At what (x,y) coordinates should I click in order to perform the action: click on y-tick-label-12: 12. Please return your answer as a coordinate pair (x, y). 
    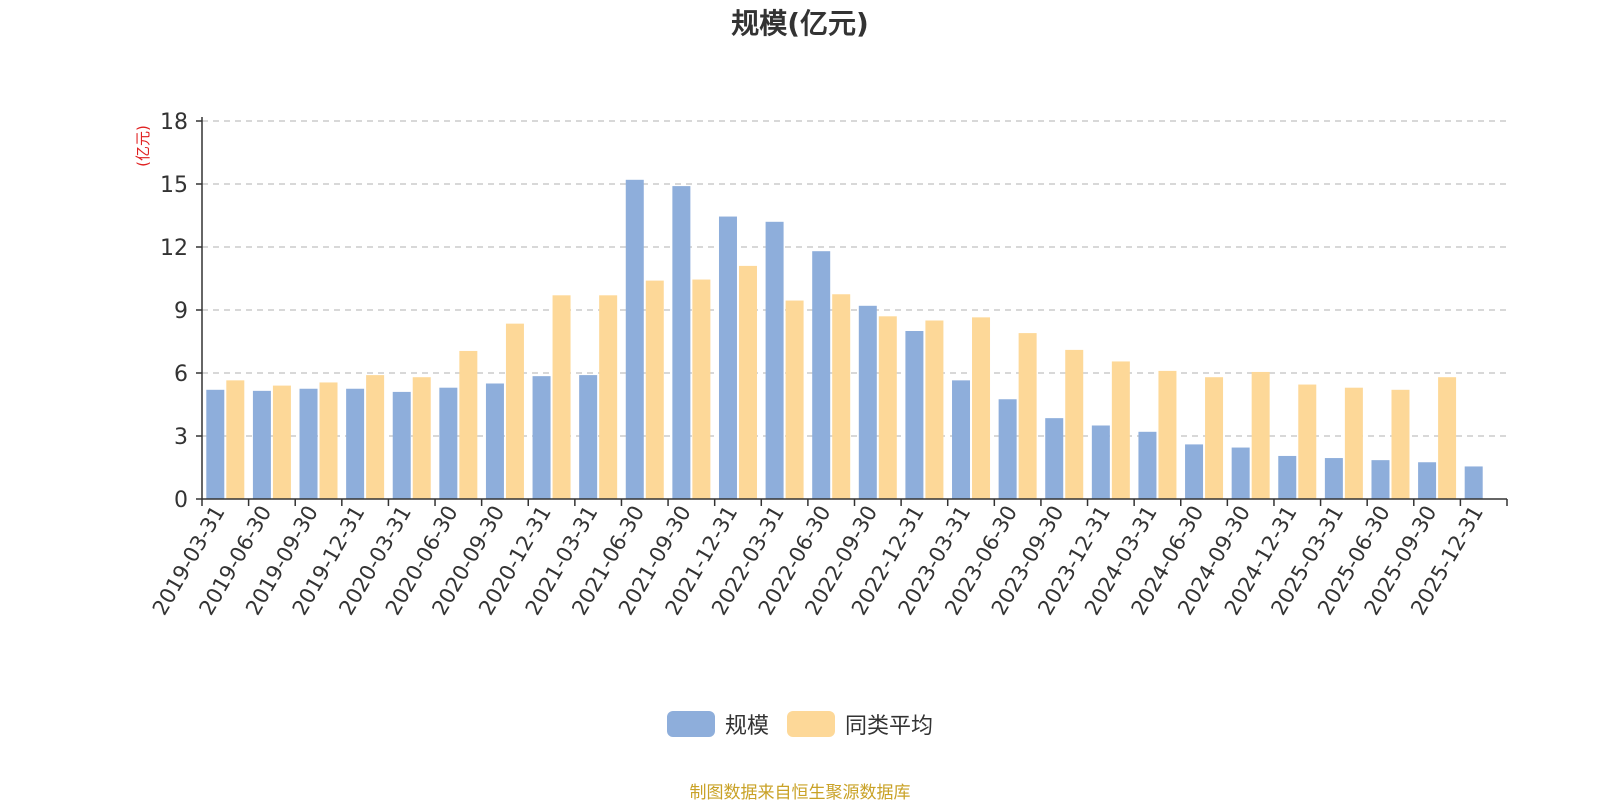
    Looking at the image, I should click on (174, 248).